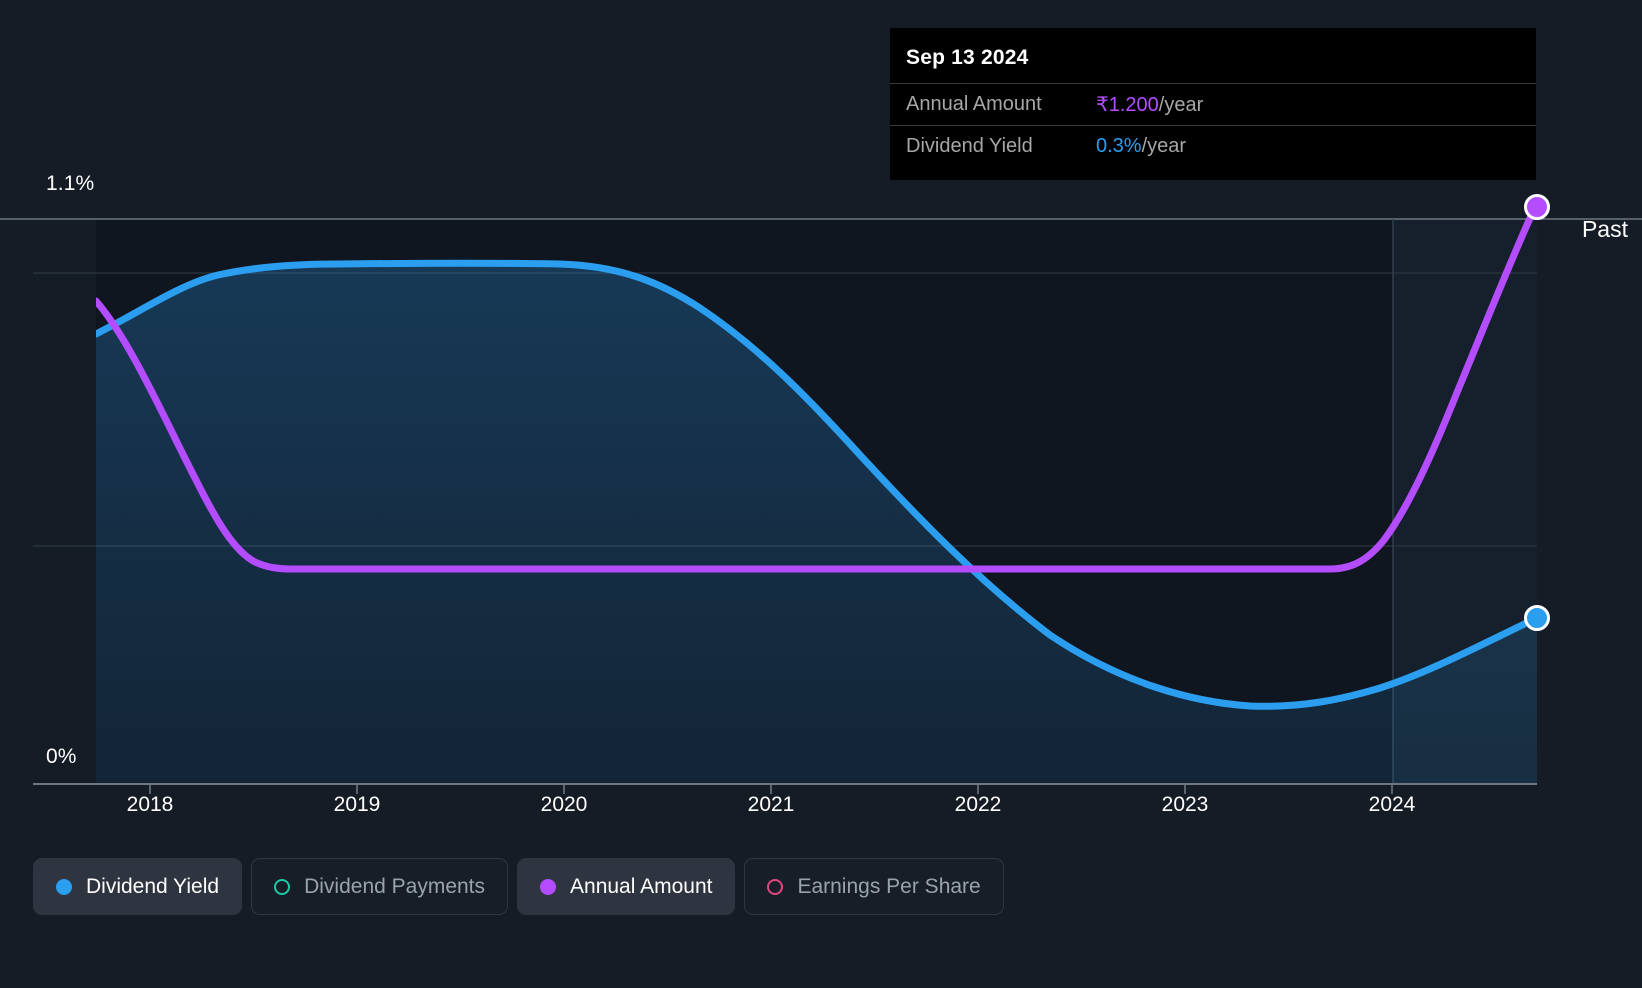  I want to click on legend-item-dividend-yield: Dividend Yield, so click(138, 886).